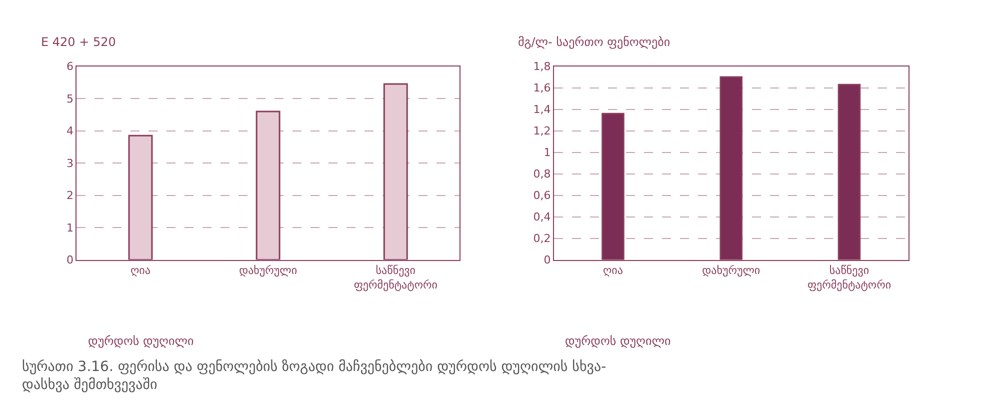 This screenshot has width=985, height=420. Describe the element at coordinates (542, 88) in the screenshot. I see `y-tick-label: 1,6` at that location.